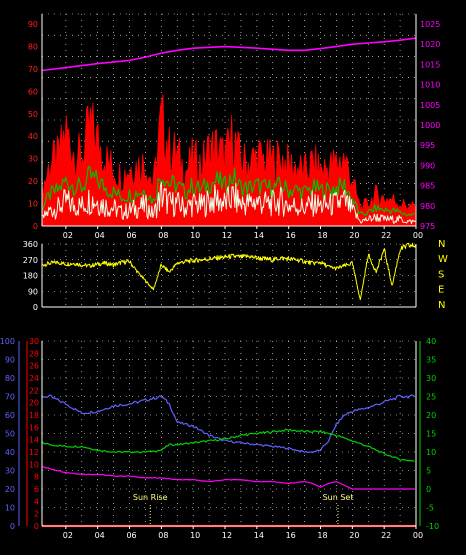 This screenshot has height=555, width=466. Describe the element at coordinates (34, 464) in the screenshot. I see `rain-y-tick-label: 10` at that location.